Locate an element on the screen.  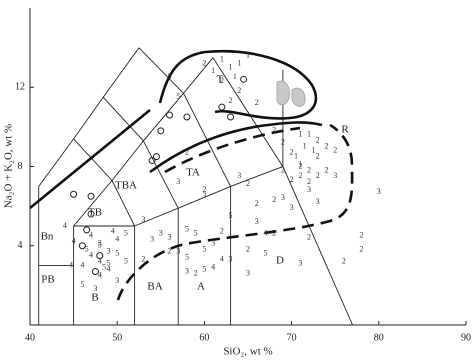
y-tick-label: 8 is located at coordinates (20, 166).